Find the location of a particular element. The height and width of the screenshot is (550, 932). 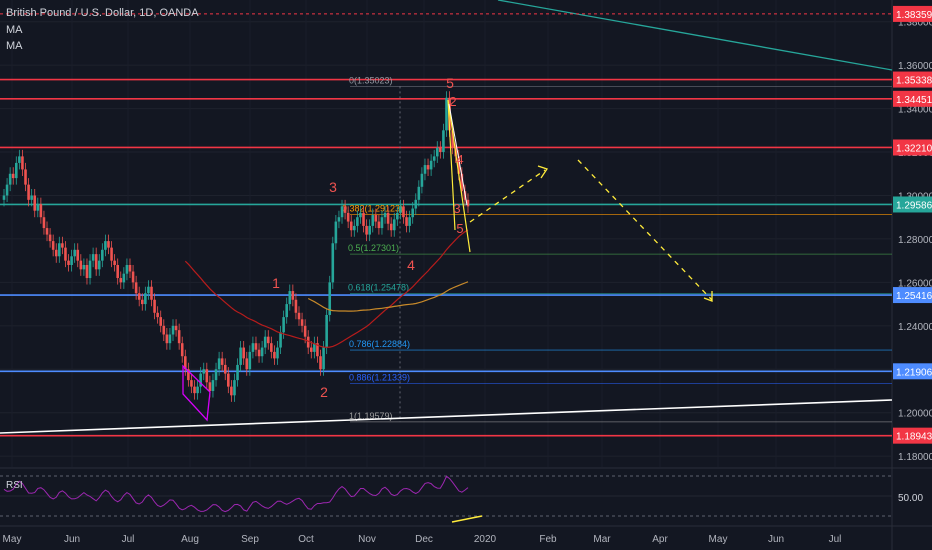

fib-level-label: 0.618(1.25478) is located at coordinates (378, 288).